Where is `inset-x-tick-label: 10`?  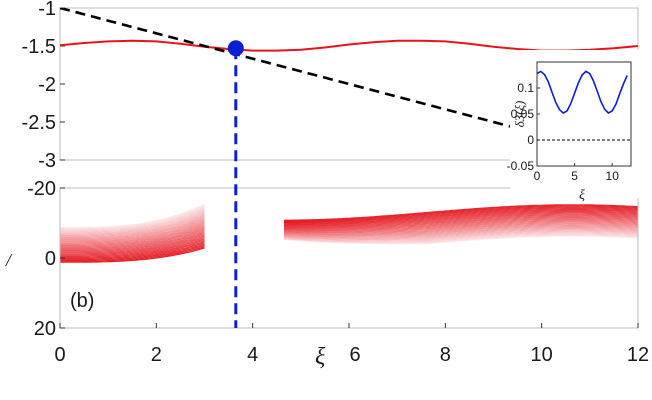
inset-x-tick-label: 10 is located at coordinates (613, 176).